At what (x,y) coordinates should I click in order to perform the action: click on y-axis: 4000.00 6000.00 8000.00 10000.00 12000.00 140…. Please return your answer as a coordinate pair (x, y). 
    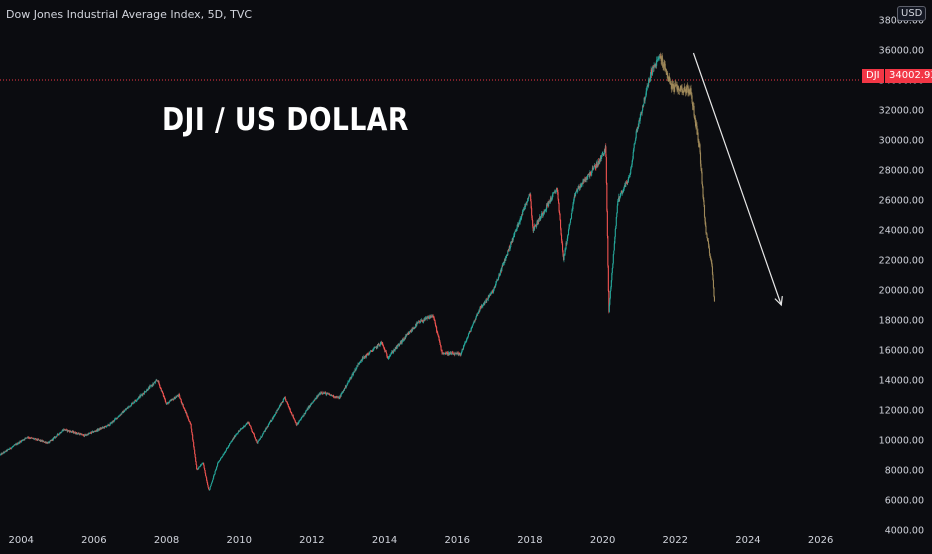
    Looking at the image, I should click on (901, 276).